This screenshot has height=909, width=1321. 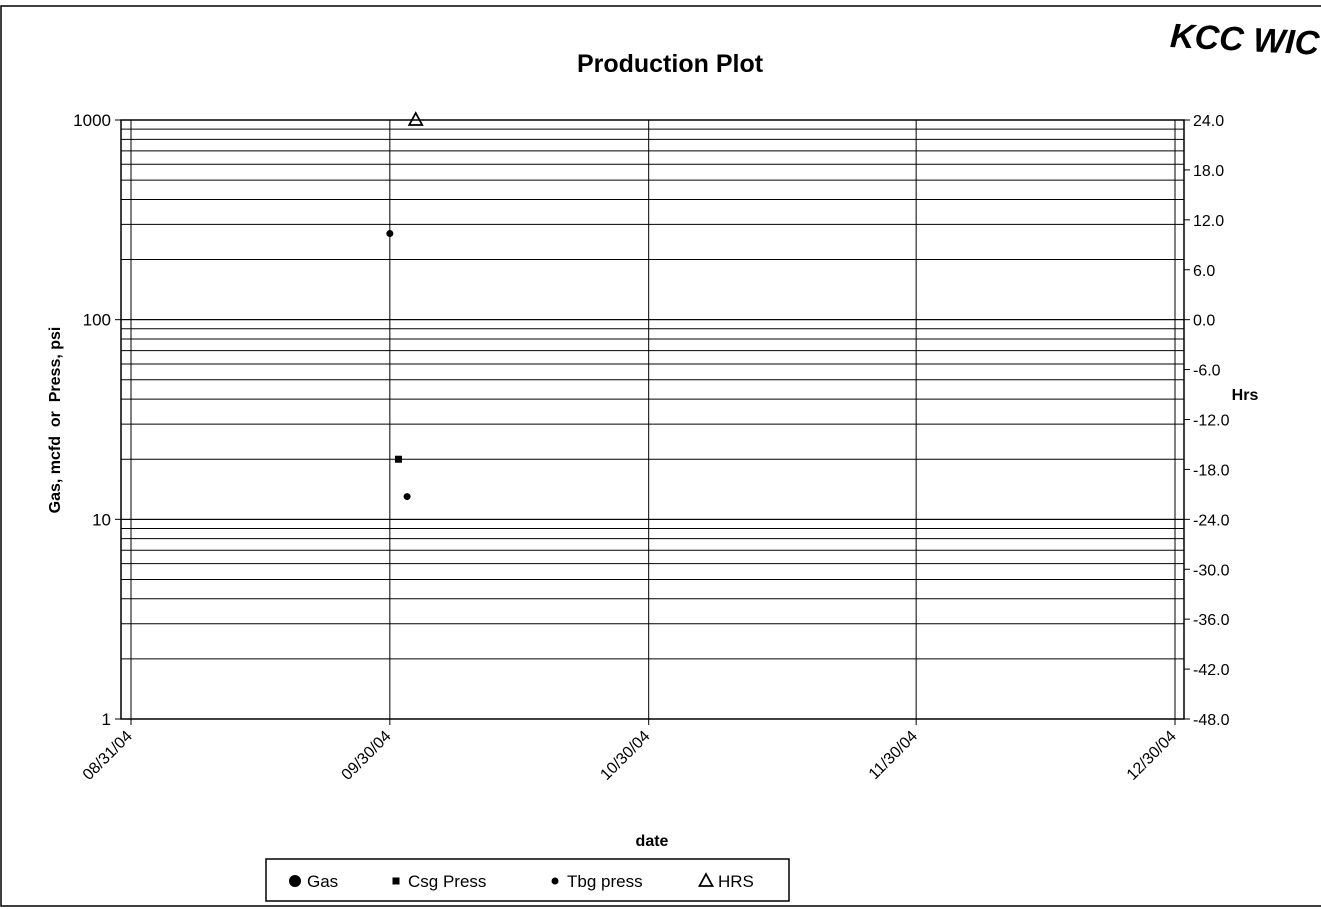 What do you see at coordinates (106, 719) in the screenshot?
I see `y-tick-label: 1` at bounding box center [106, 719].